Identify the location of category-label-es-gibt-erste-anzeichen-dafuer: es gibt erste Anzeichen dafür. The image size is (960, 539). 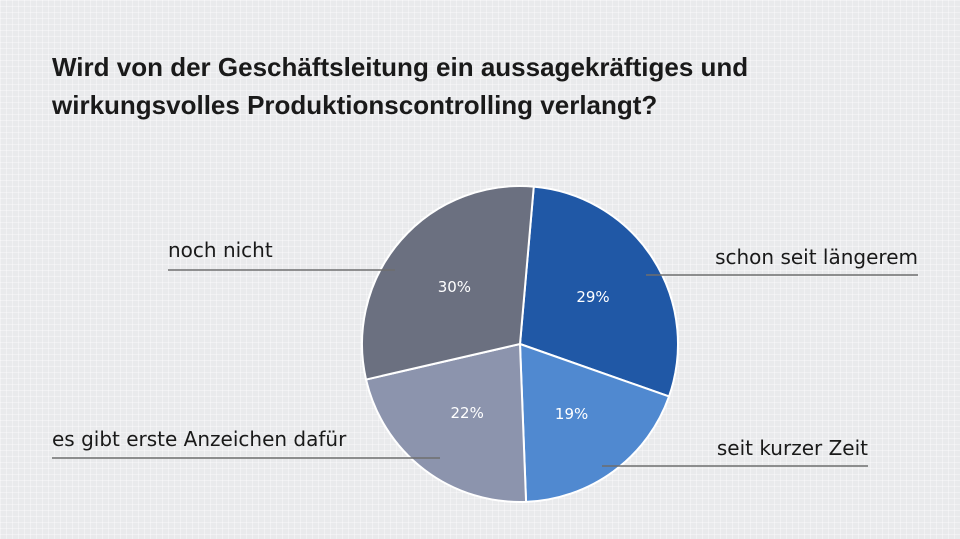
(199, 439).